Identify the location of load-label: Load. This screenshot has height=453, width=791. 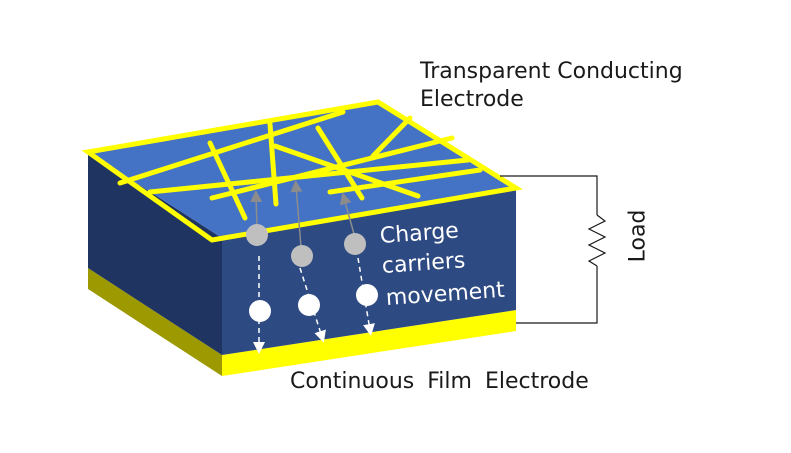
(638, 236).